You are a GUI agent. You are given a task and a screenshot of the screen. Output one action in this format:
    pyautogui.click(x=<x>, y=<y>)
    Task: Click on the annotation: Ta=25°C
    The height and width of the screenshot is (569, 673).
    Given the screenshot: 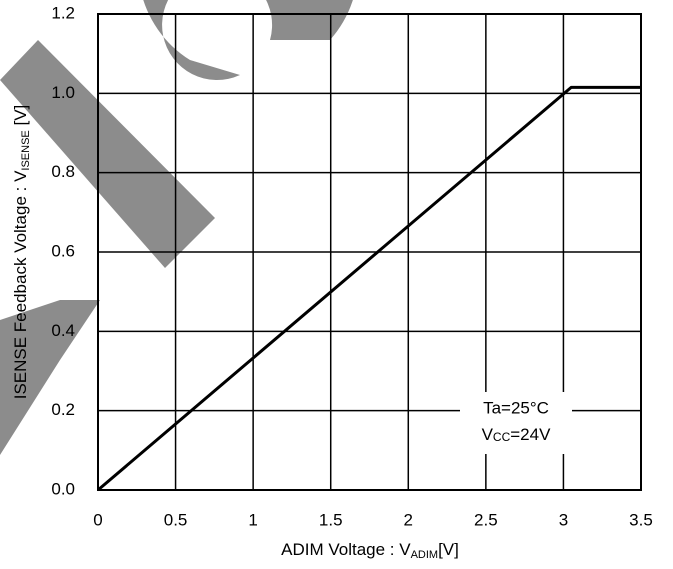 What is the action you would take?
    pyautogui.click(x=516, y=407)
    